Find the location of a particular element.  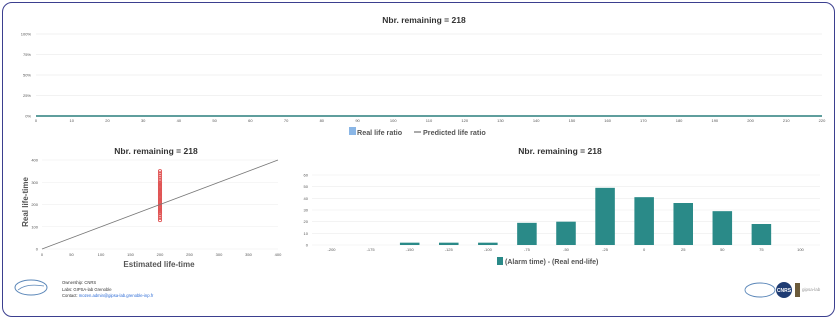

top-xtick-label: 80 is located at coordinates (322, 120).